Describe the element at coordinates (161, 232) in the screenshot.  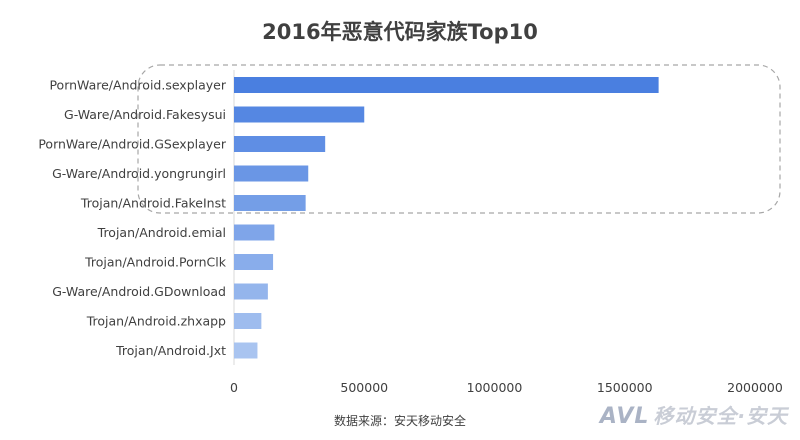
I see `category-label: Trojan/Android.emial` at that location.